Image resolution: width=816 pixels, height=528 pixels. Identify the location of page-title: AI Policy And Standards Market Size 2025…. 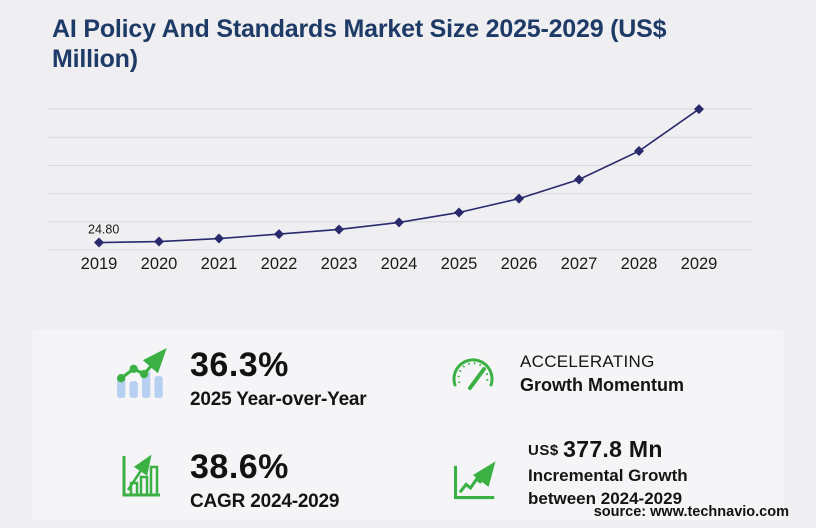
(397, 44).